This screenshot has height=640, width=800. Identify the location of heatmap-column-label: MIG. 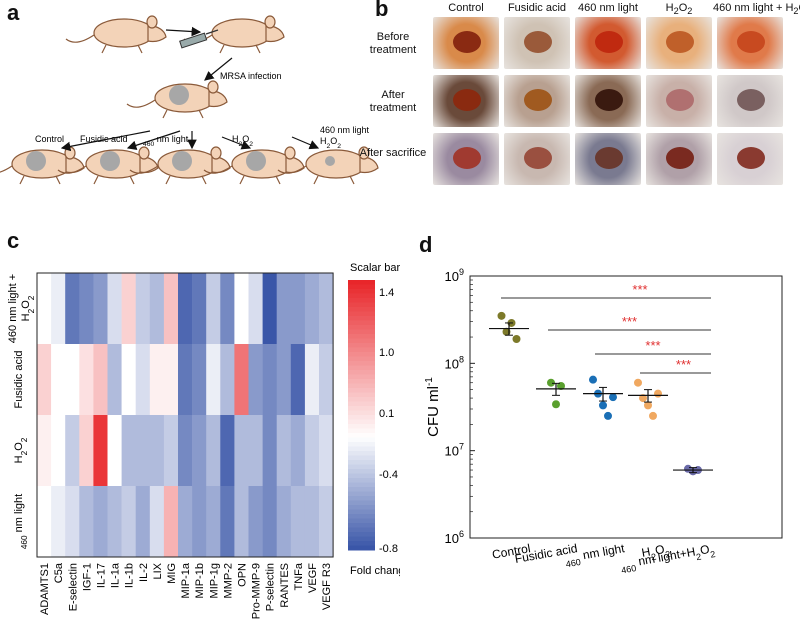
(172, 573).